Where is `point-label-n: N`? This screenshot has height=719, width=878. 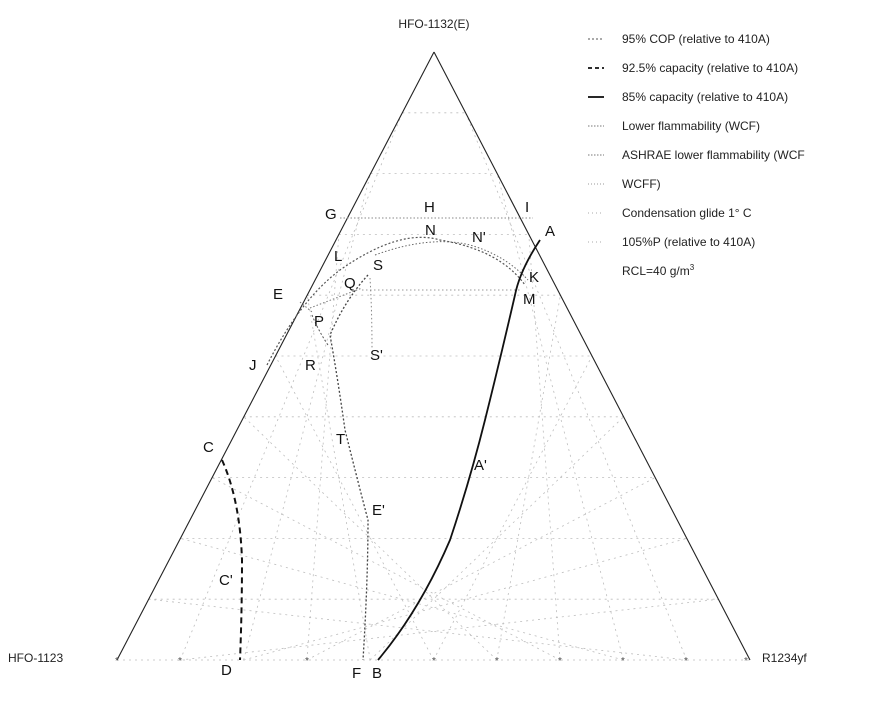
point-label-n: N is located at coordinates (430, 230).